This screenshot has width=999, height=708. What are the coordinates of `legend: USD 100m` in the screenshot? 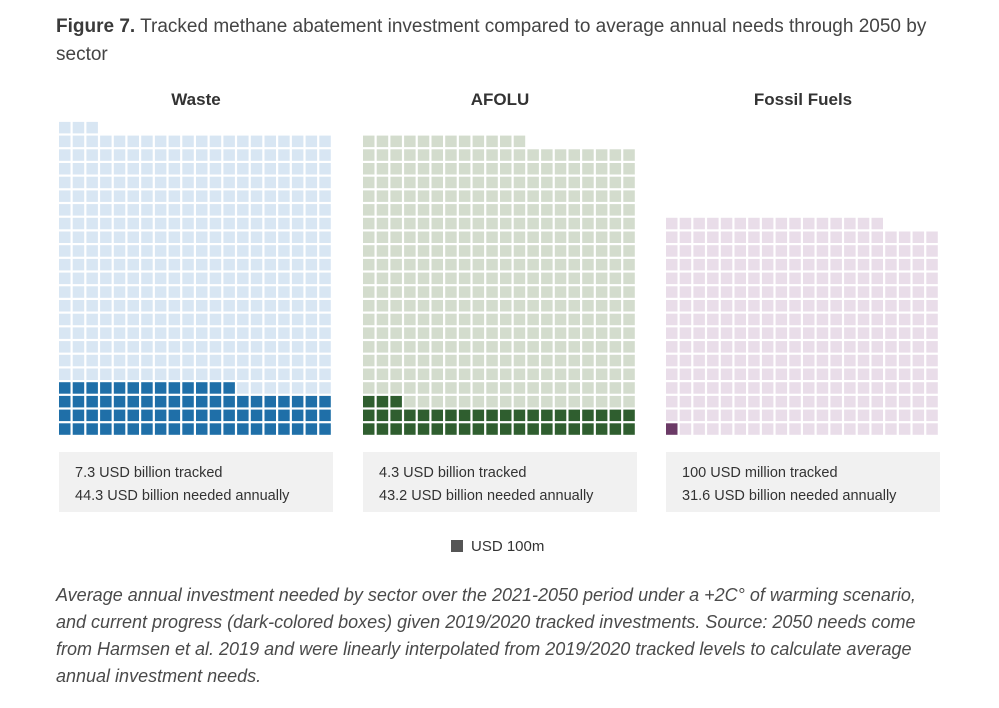 It's located at (497, 546).